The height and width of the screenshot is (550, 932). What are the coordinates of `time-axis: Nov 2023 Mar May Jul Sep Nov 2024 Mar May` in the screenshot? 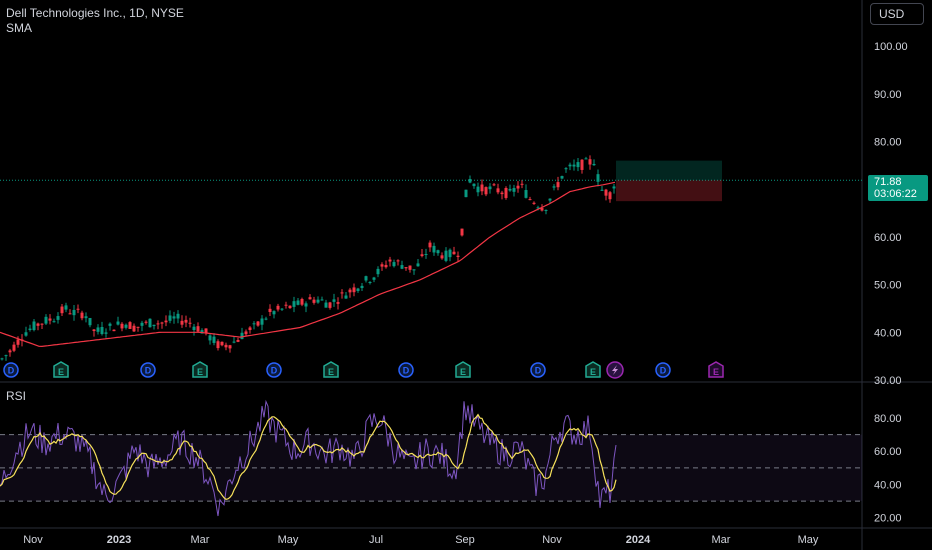 It's located at (421, 540).